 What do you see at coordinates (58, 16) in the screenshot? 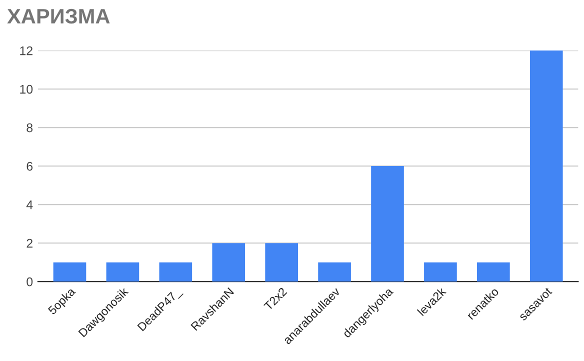
I see `chart-title: ХАРИЗМА` at bounding box center [58, 16].